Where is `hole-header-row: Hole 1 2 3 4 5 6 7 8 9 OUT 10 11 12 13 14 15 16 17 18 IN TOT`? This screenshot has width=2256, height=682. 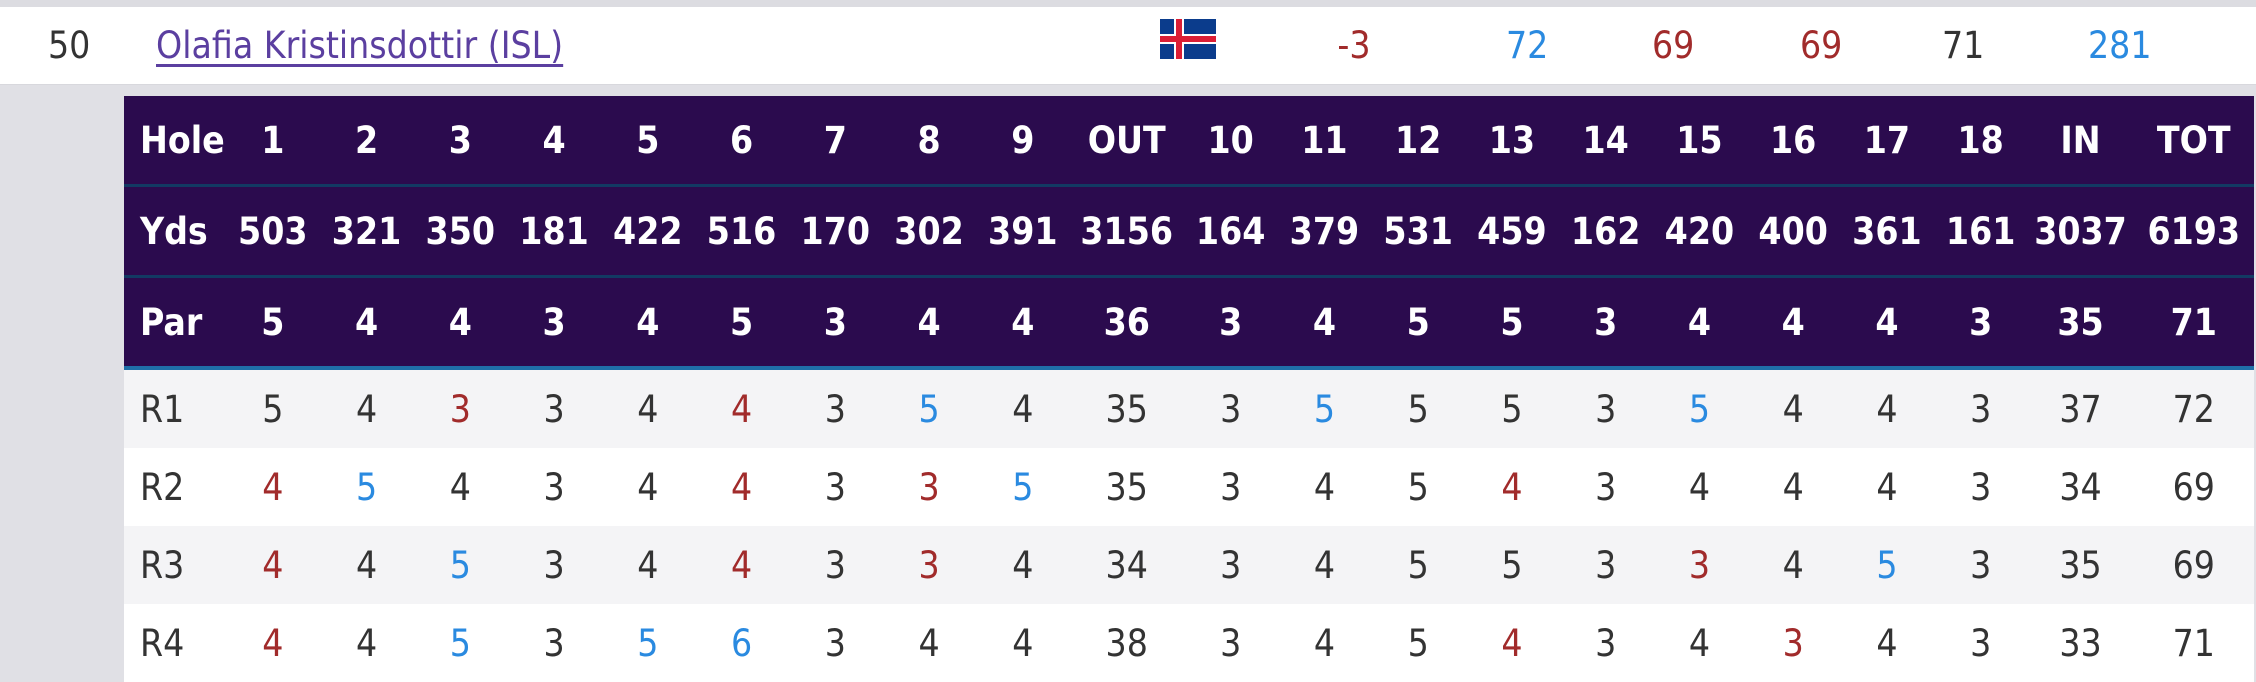
hole-header-row: Hole 1 2 3 4 5 6 7 8 9 OUT 10 11 12 13 14 15 16 17 18 IN TOT is located at coordinates (1189, 141).